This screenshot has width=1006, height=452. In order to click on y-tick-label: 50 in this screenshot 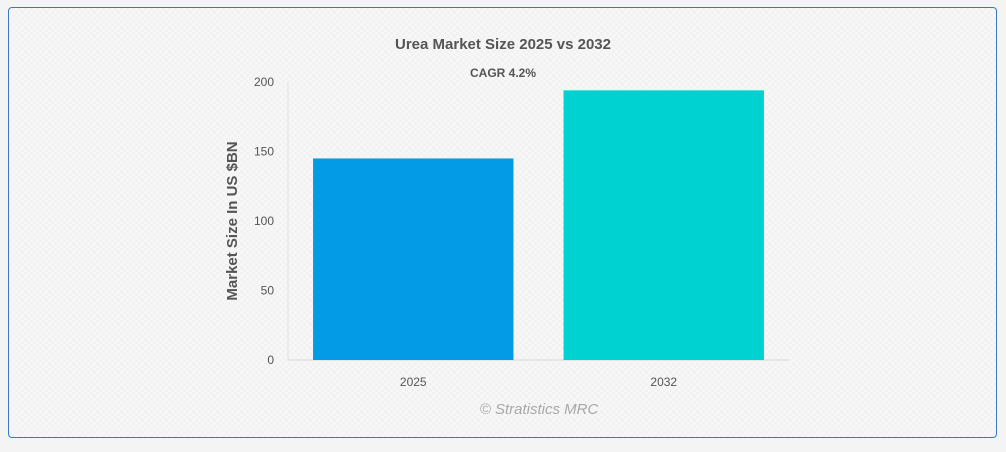, I will do `click(268, 291)`.